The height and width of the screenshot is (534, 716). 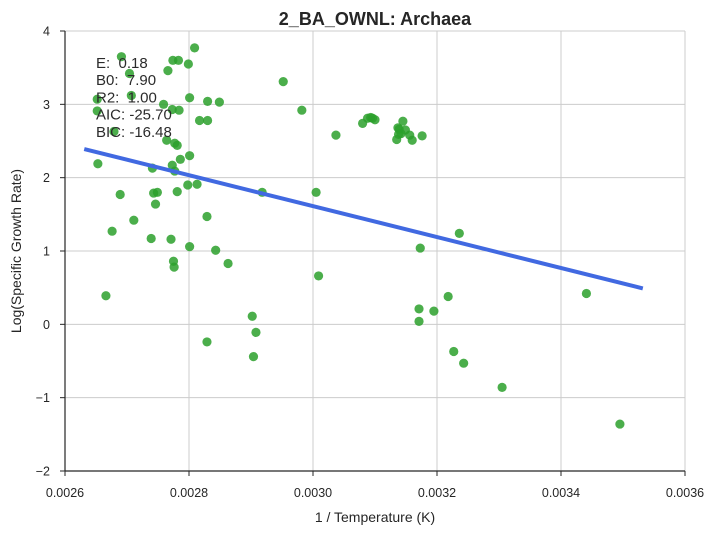 I want to click on x-axis-label: 1 / Temperature (K), so click(x=375, y=517).